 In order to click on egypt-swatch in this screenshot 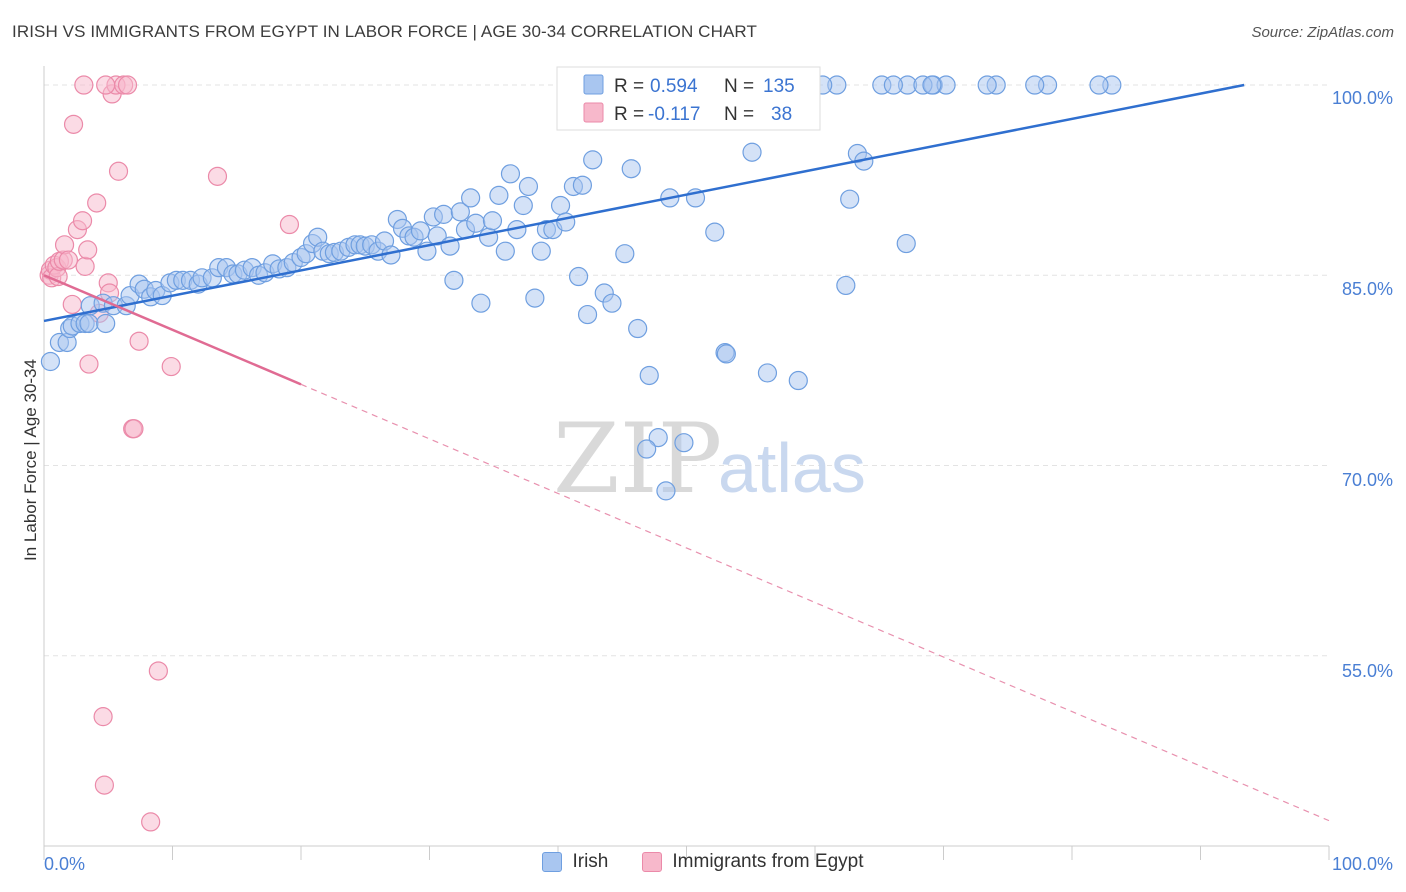, I will do `click(652, 862)`.